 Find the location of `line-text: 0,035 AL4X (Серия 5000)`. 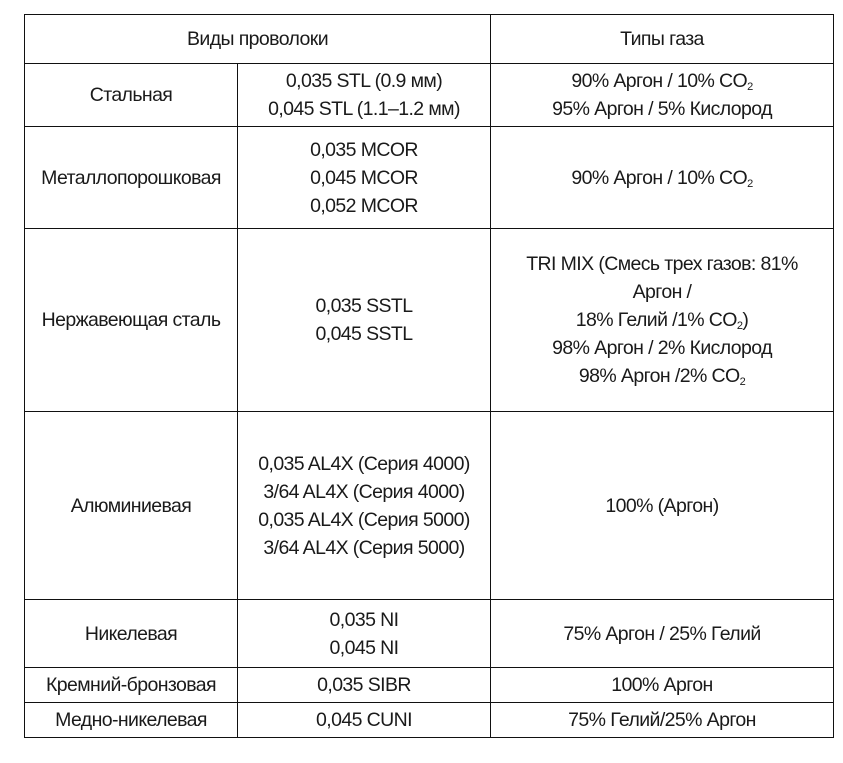

line-text: 0,035 AL4X (Серия 5000) is located at coordinates (364, 519).